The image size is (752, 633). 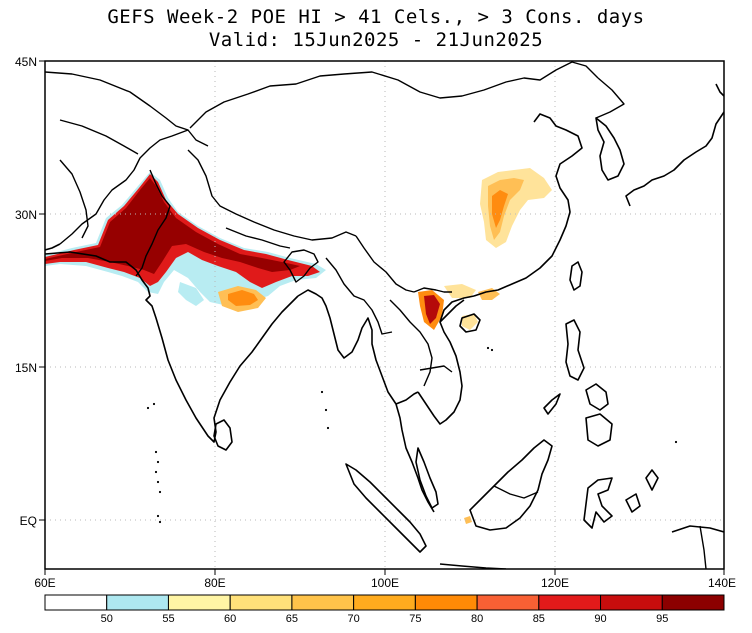 What do you see at coordinates (468, 520) in the screenshot?
I see `shading-borneo-dot` at bounding box center [468, 520].